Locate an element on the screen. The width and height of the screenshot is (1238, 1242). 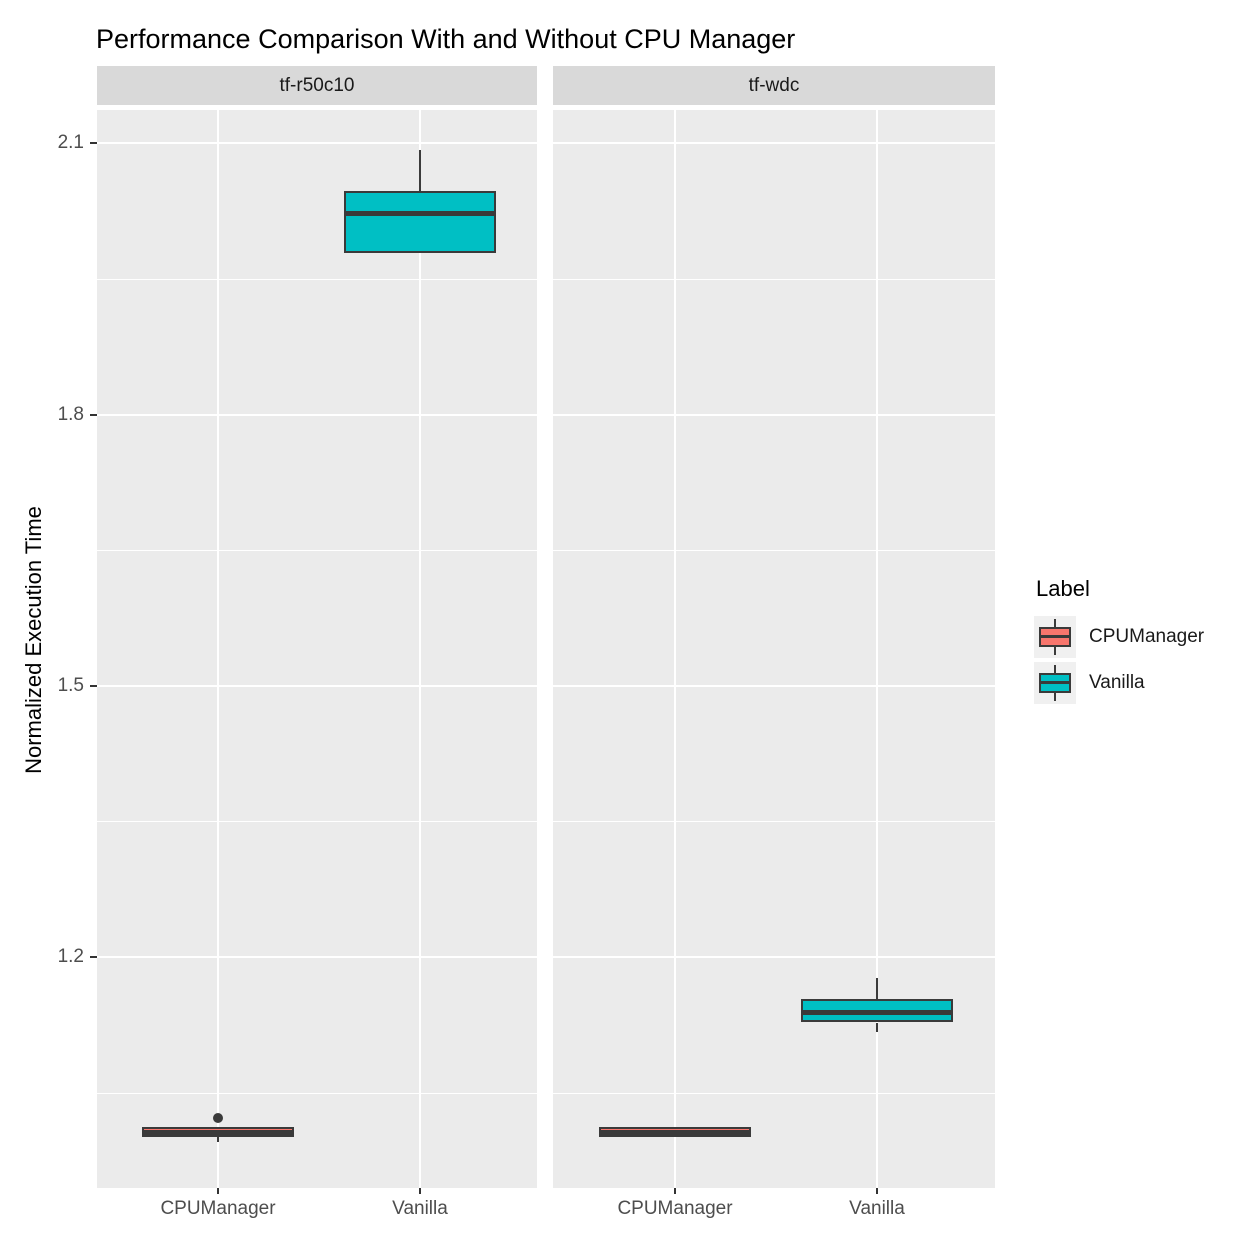
boxplot-box is located at coordinates (419, 222).